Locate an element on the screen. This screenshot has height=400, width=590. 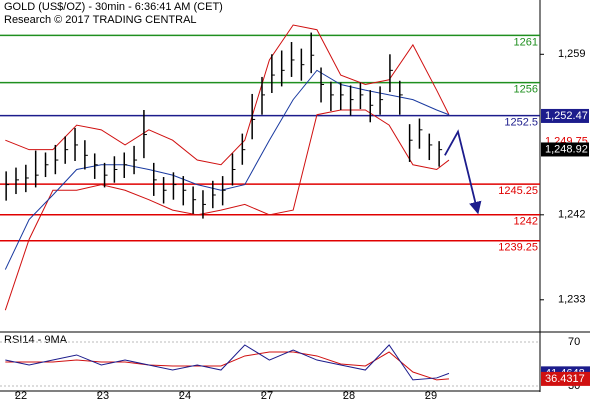
rsi-line is located at coordinates (227, 362).